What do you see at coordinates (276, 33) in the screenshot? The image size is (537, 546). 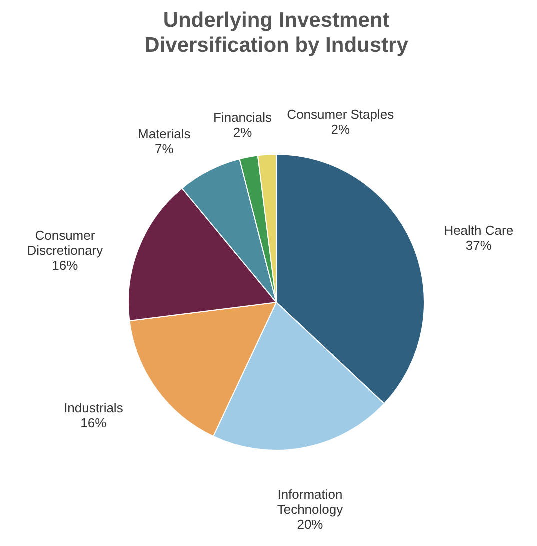 I see `chart-title: Underlying Investment Diversification by Industry` at bounding box center [276, 33].